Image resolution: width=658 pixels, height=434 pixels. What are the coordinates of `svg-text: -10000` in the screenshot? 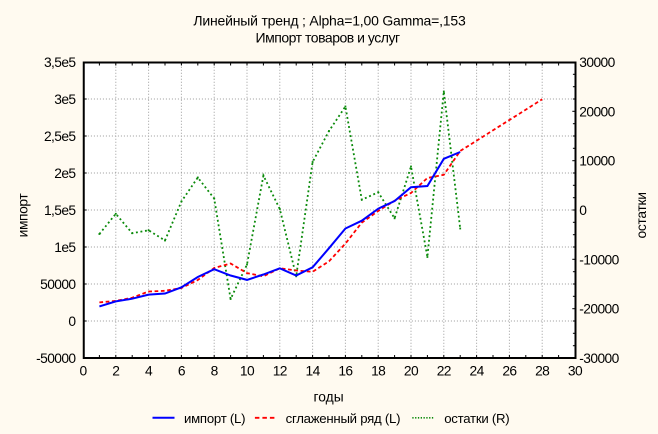 It's located at (599, 259).